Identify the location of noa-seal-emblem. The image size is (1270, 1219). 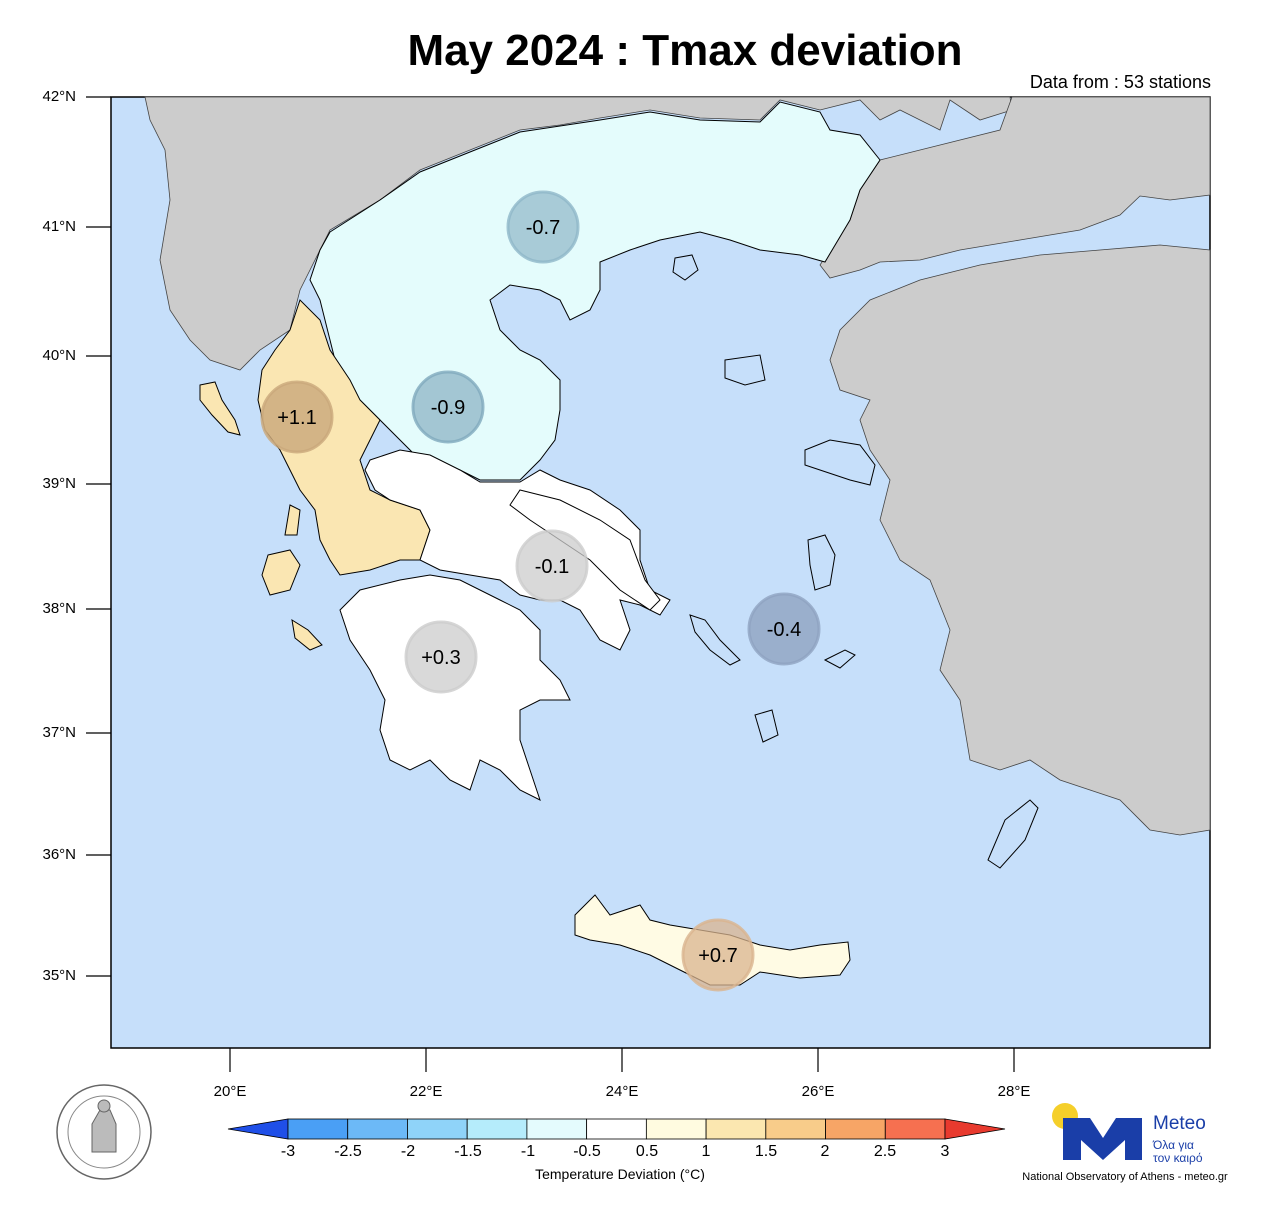
(104, 1132).